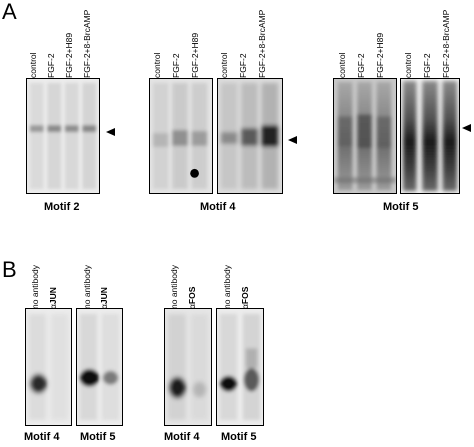 The width and height of the screenshot is (474, 447). What do you see at coordinates (9, 269) in the screenshot?
I see `panel-b-letter: B` at bounding box center [9, 269].